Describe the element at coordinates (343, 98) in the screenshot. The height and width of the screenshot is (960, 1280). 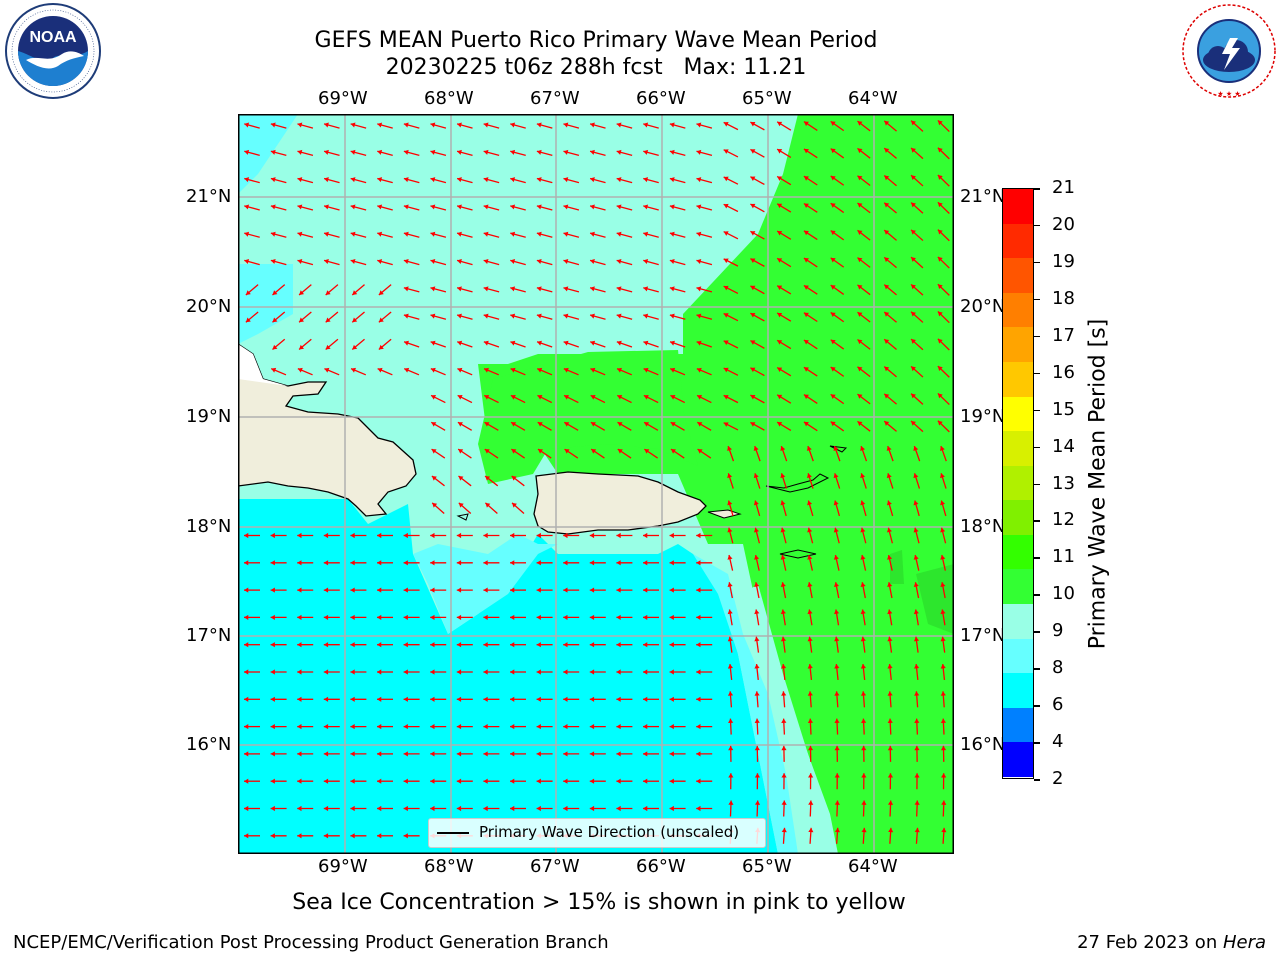
I see `lon-label-top-69w: 69°W` at that location.